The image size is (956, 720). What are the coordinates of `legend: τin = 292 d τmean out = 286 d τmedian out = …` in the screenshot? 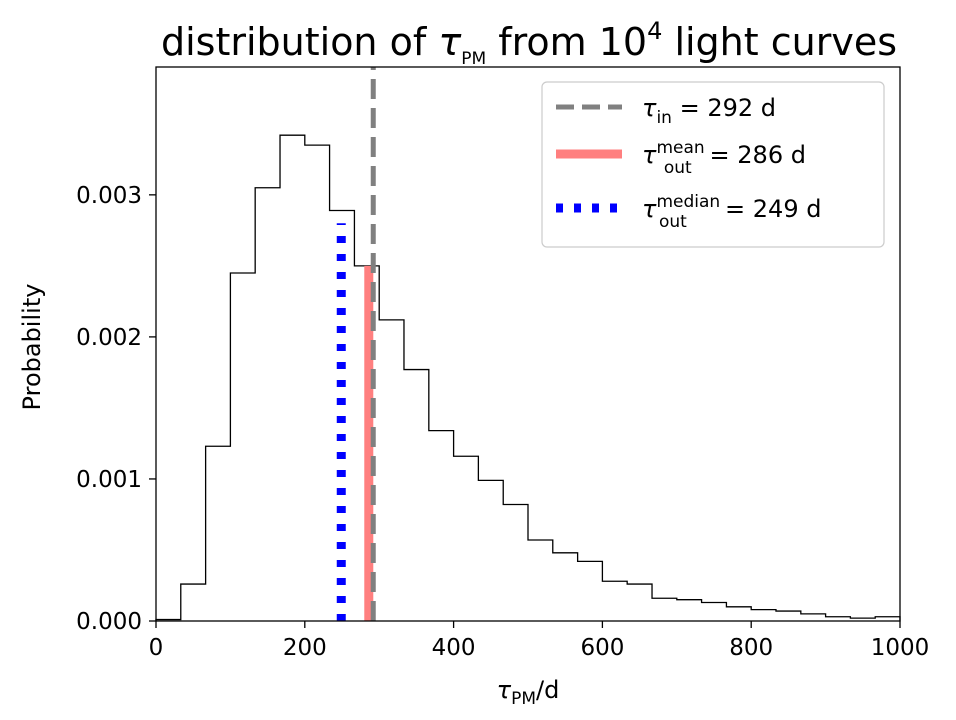 It's located at (713, 164).